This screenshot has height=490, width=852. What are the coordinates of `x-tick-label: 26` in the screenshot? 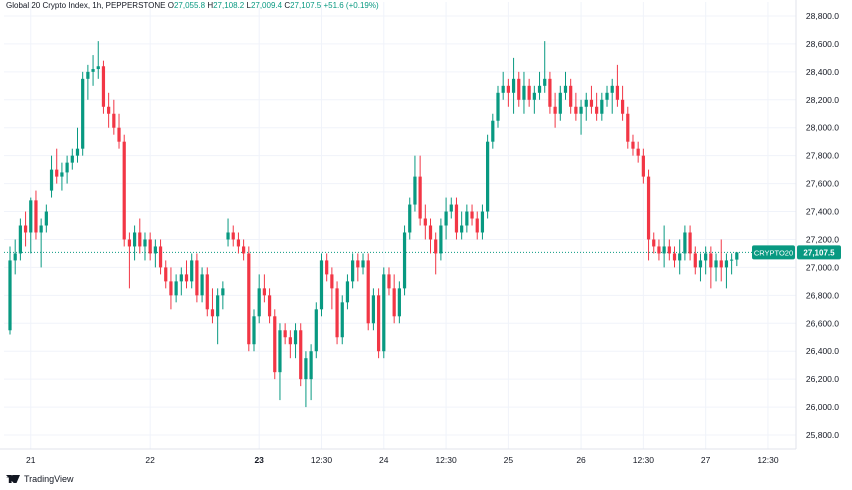 It's located at (581, 460).